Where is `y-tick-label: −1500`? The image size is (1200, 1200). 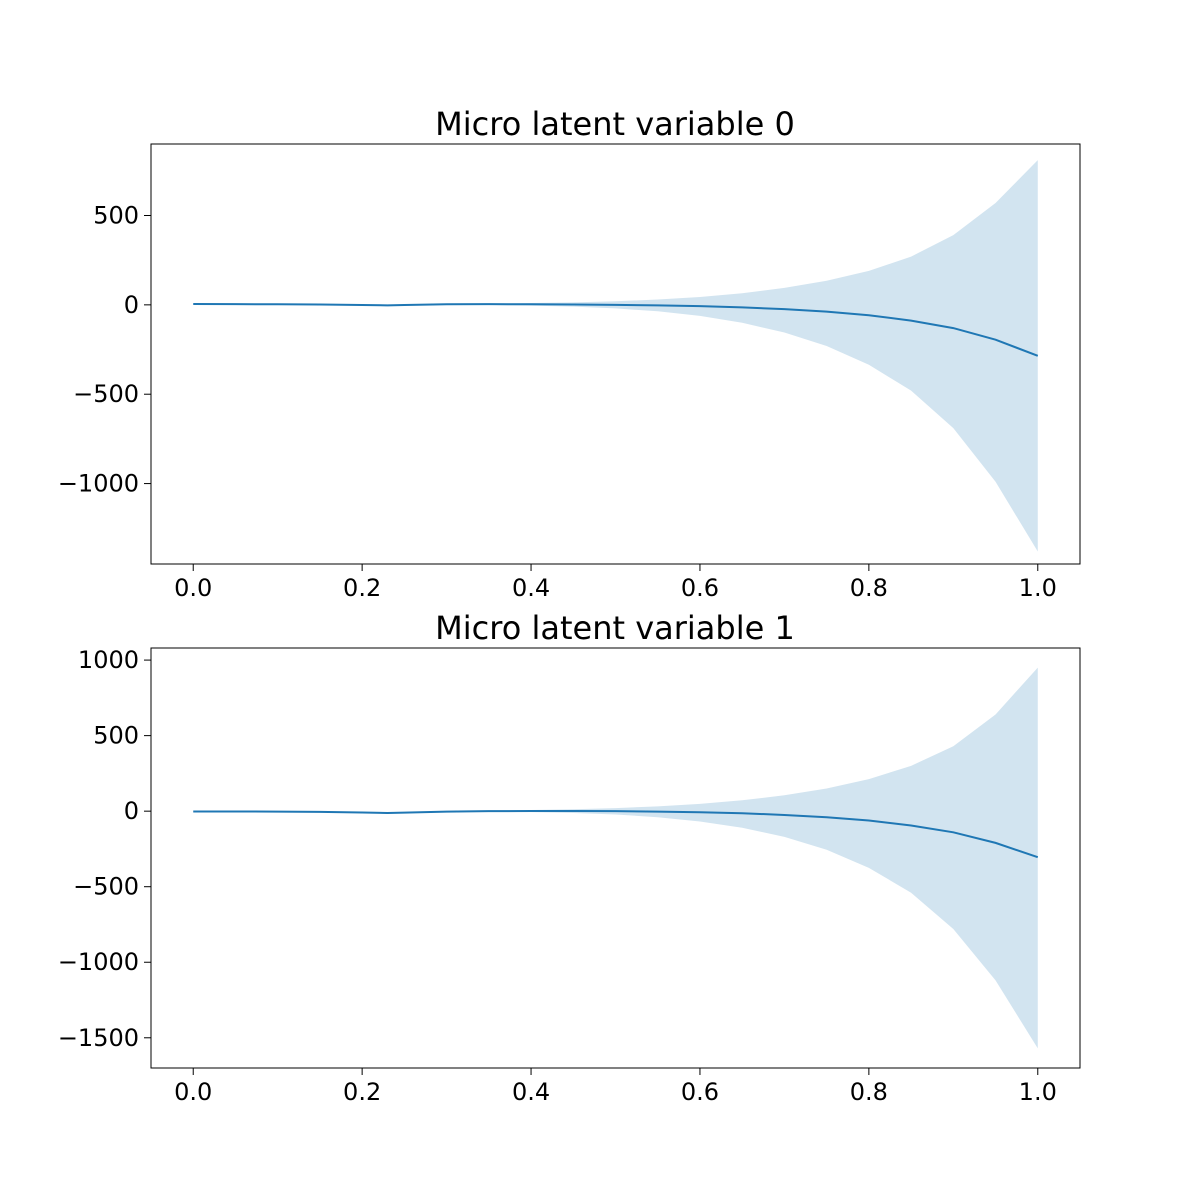
y-tick-label: −1500 is located at coordinates (98, 1038).